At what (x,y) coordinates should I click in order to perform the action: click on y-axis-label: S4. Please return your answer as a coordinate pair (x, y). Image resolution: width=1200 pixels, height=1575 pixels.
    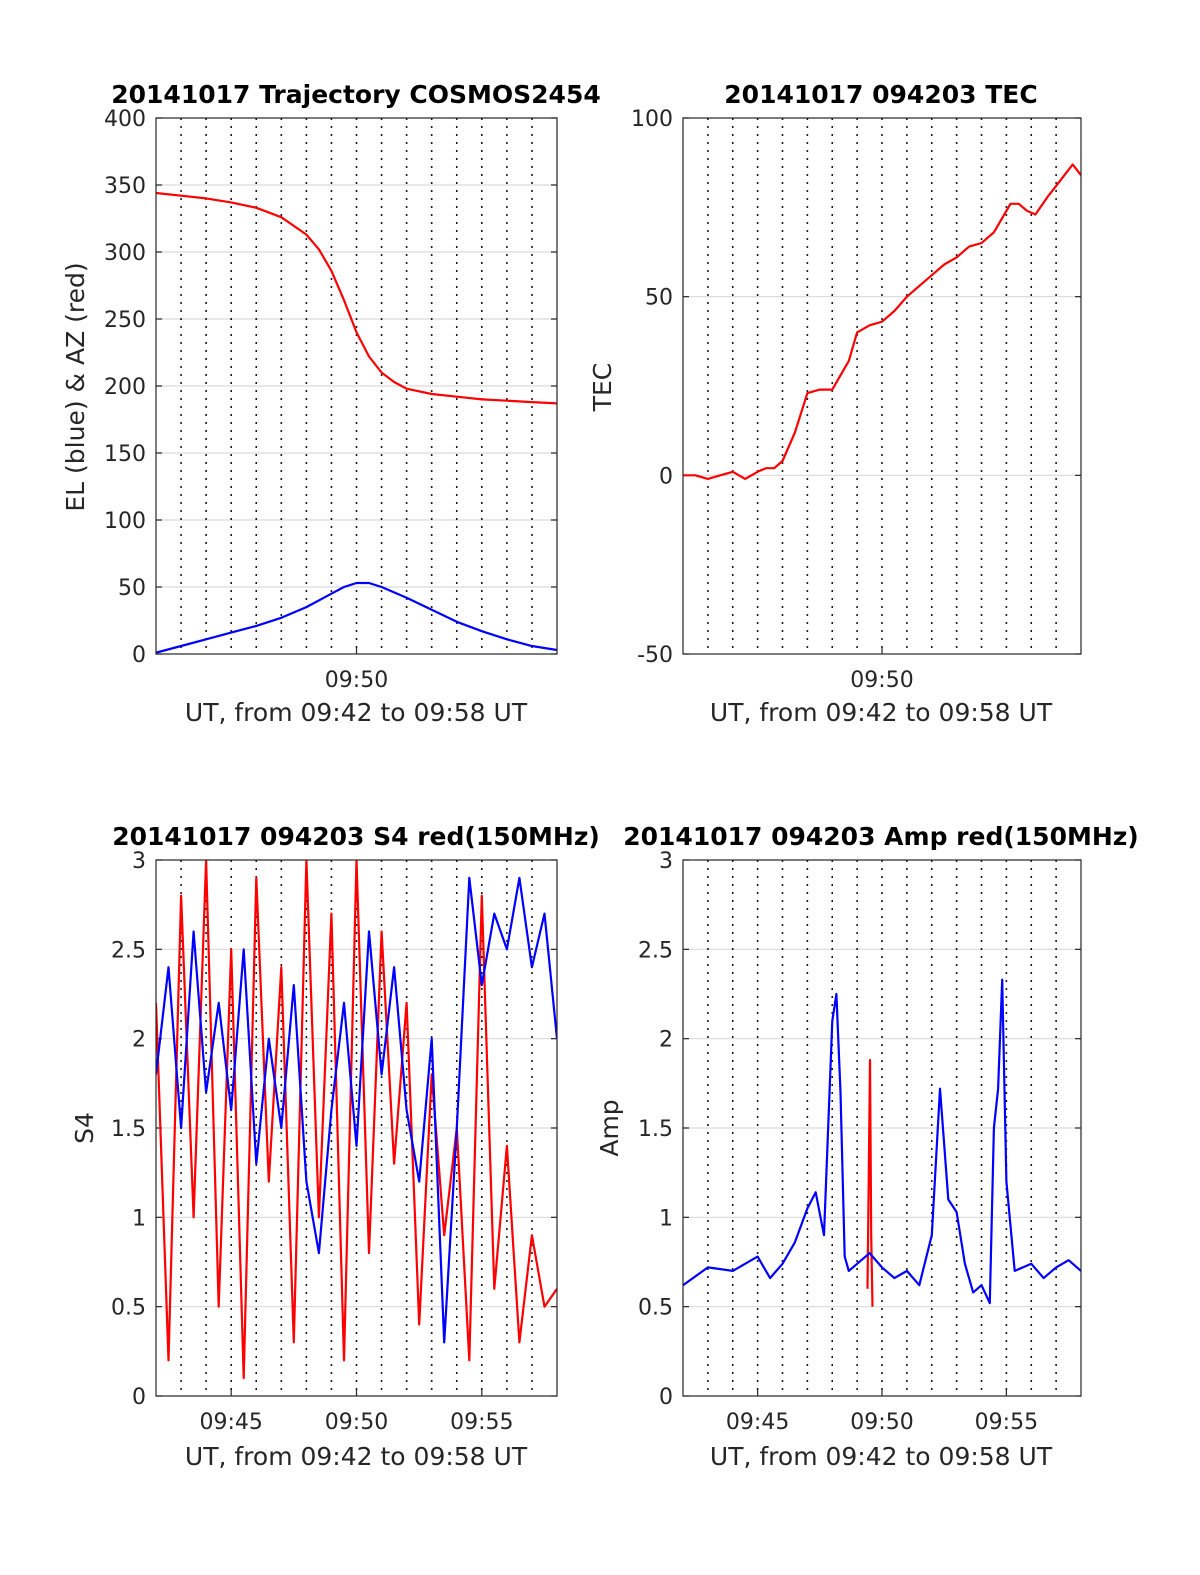
    Looking at the image, I should click on (84, 1128).